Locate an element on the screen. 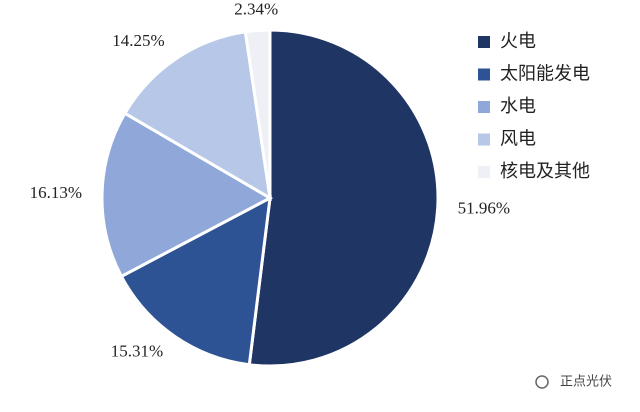  data-label: 15.31% is located at coordinates (137, 351).